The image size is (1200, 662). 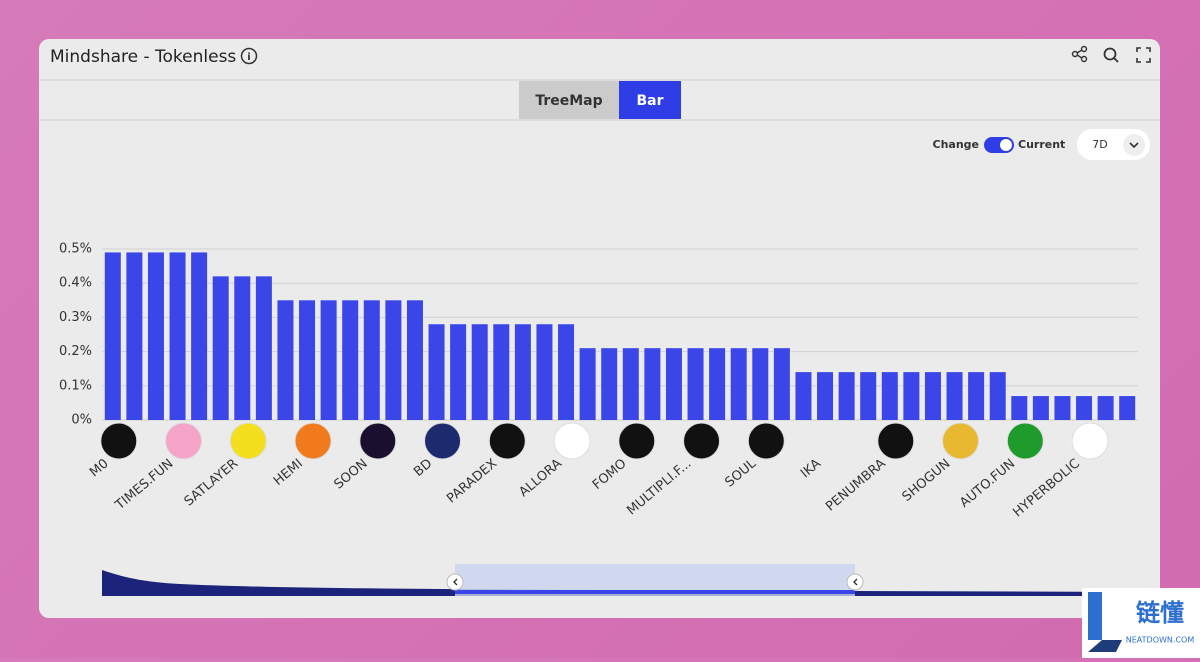 What do you see at coordinates (75, 317) in the screenshot?
I see `y-tick-label: 0.3%` at bounding box center [75, 317].